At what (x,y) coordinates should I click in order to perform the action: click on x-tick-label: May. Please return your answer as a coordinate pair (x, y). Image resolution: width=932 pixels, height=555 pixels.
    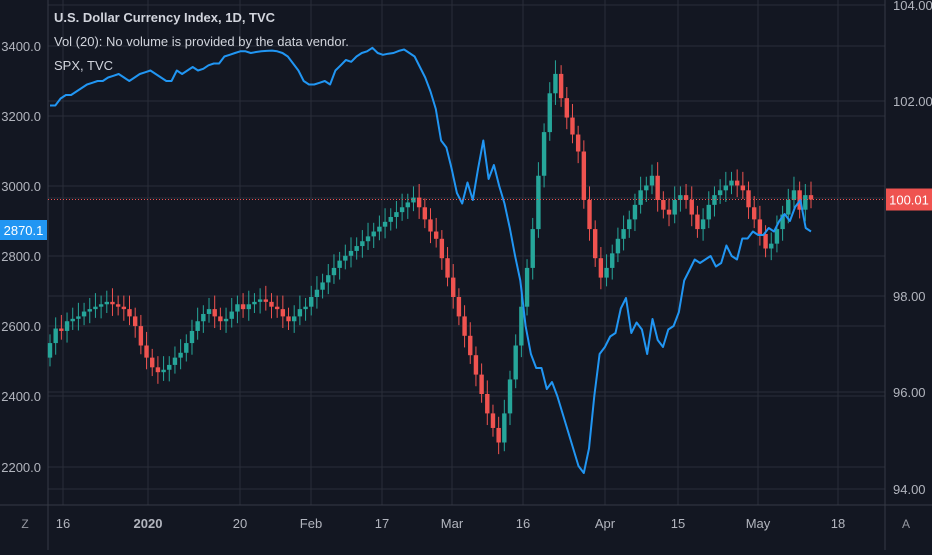
    Looking at the image, I should click on (758, 523).